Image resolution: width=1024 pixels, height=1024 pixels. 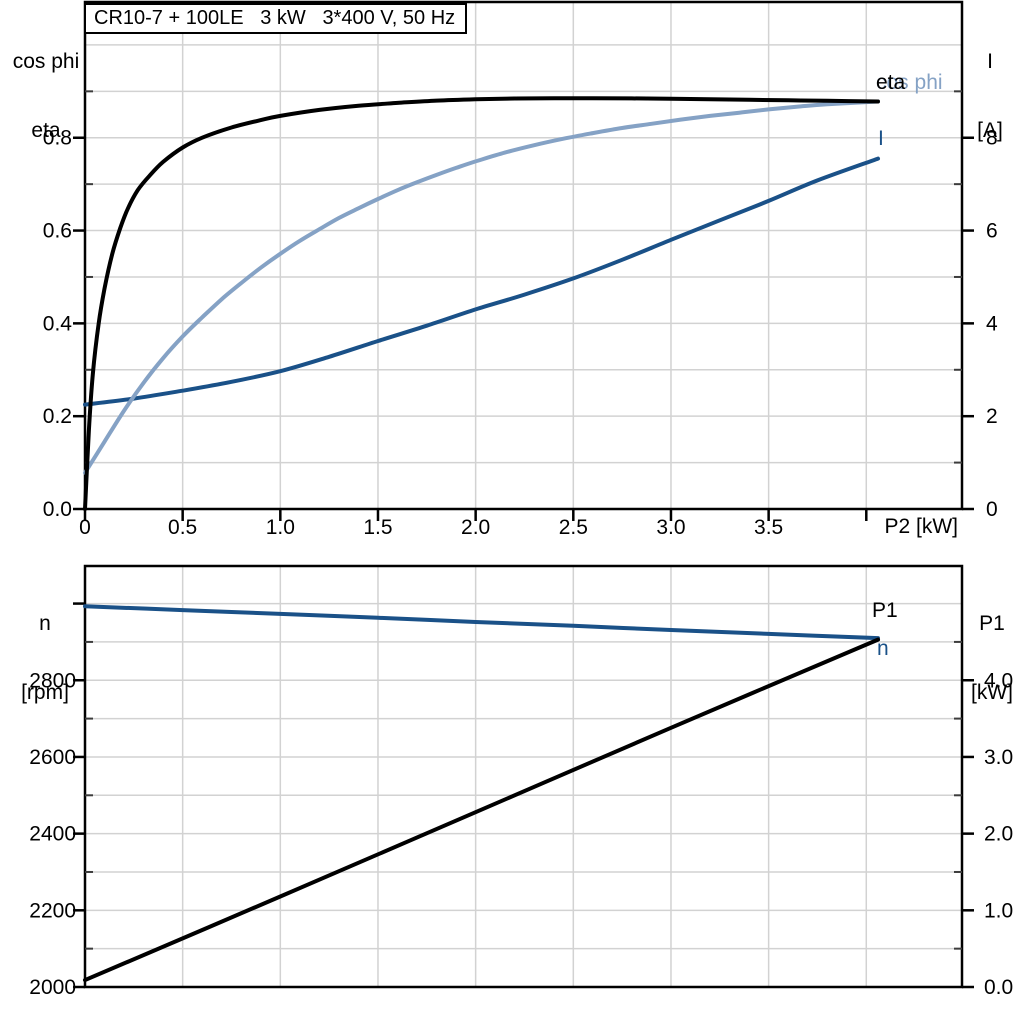 What do you see at coordinates (52, 834) in the screenshot?
I see `svg-text: 2400` at bounding box center [52, 834].